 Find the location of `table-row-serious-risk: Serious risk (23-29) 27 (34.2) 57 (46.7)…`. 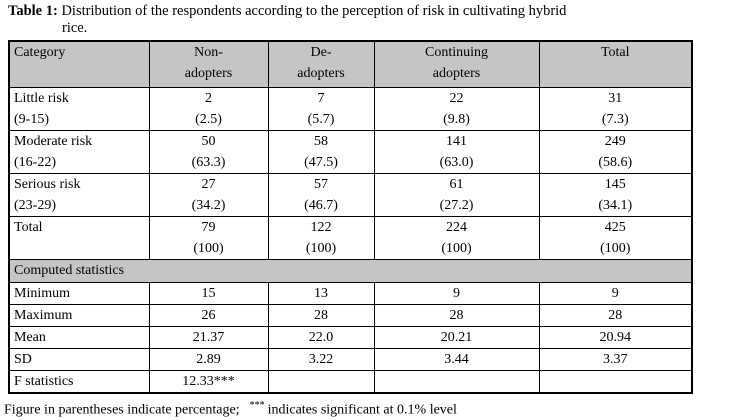

table-row-serious-risk: Serious risk (23-29) 27 (34.2) 57 (46.7)… is located at coordinates (350, 195).